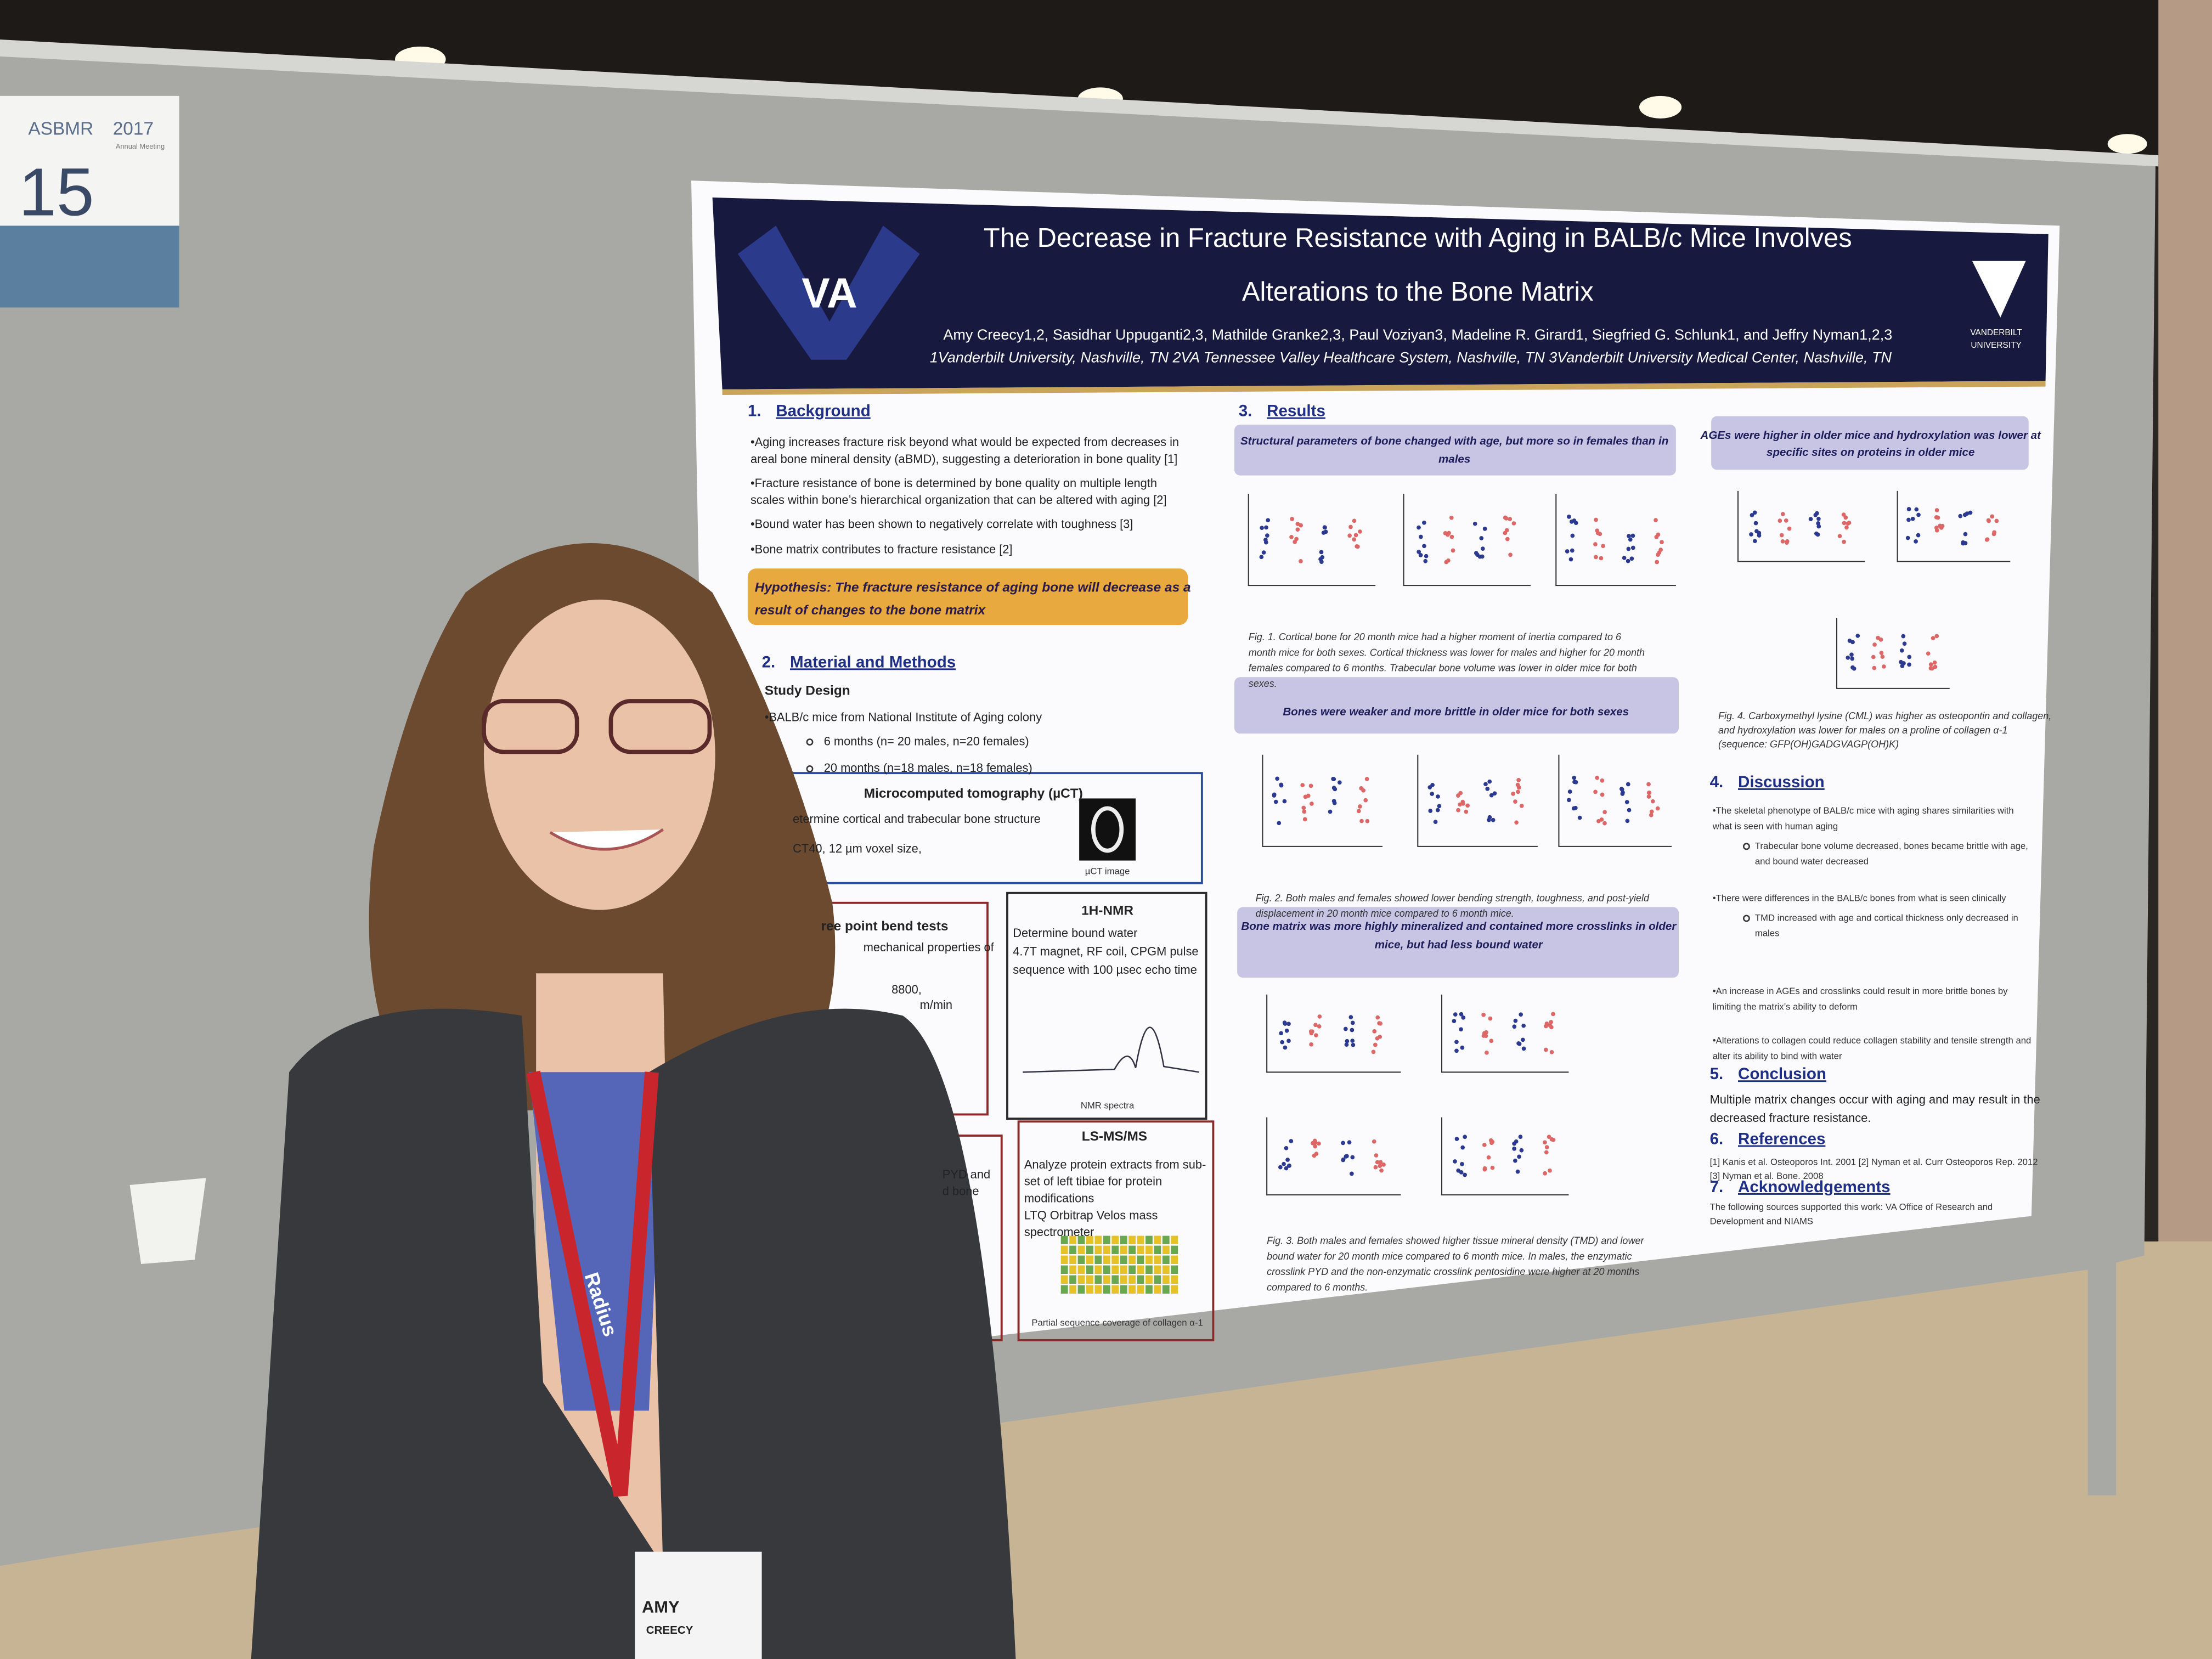  What do you see at coordinates (60, 129) in the screenshot?
I see `sign-logo: ASBMR` at bounding box center [60, 129].